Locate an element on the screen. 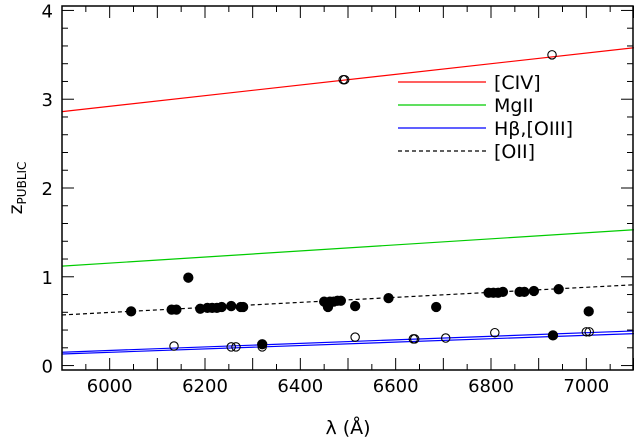 The height and width of the screenshot is (442, 634). x-tick-label: 6800 is located at coordinates (491, 386).